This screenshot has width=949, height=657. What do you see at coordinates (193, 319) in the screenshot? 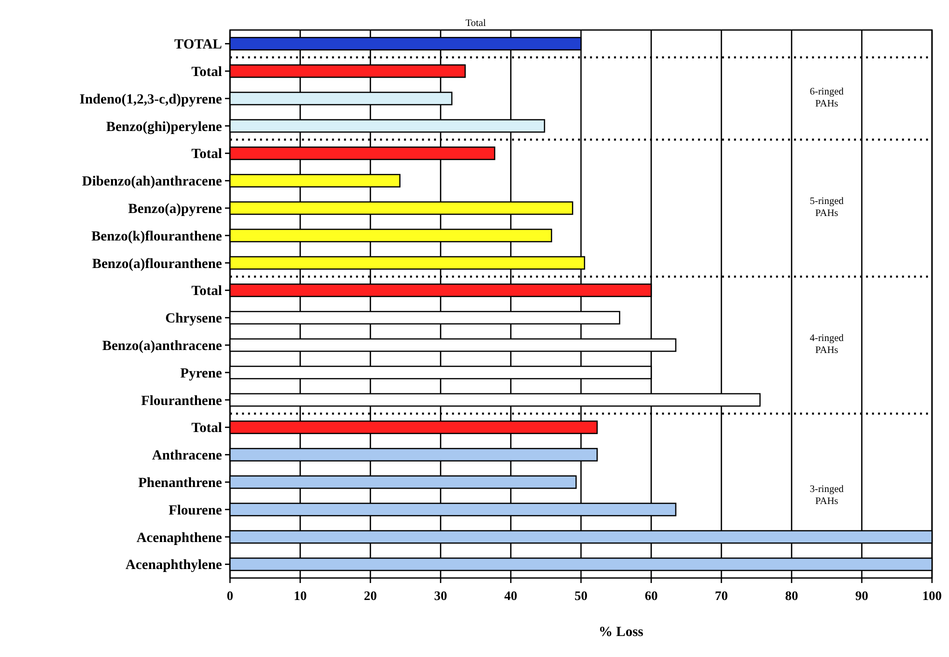
I see `y-tick-label: Chrysene` at bounding box center [193, 319].